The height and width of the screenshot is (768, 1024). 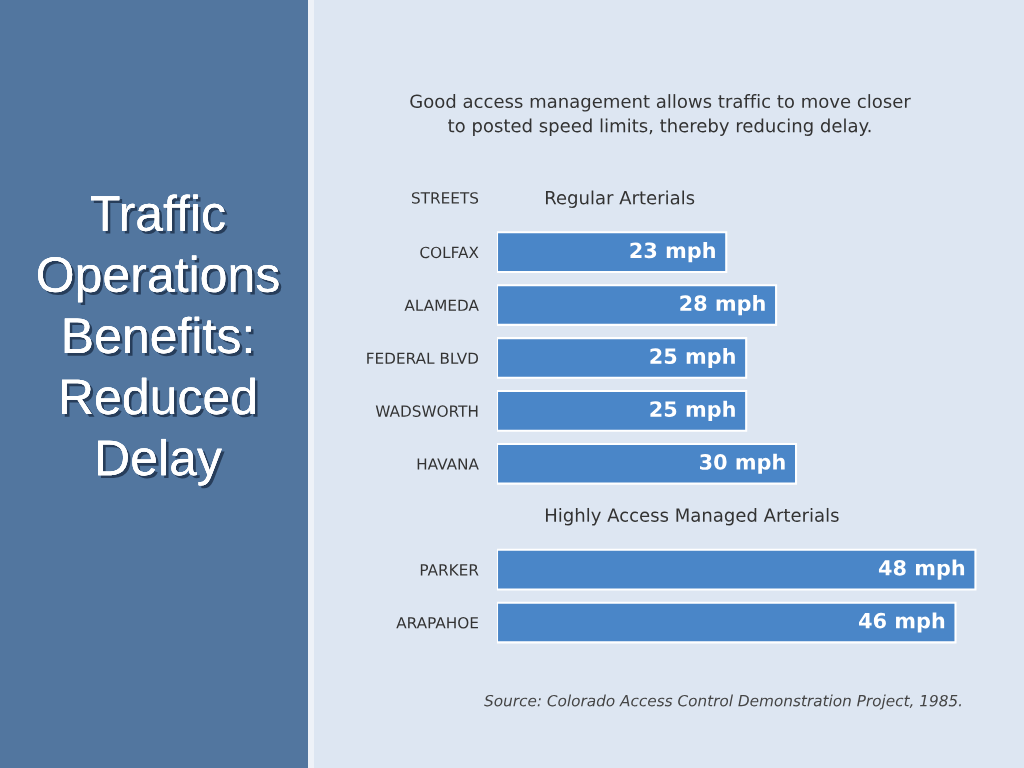 What do you see at coordinates (902, 622) in the screenshot?
I see `data-label: 46 mph` at bounding box center [902, 622].